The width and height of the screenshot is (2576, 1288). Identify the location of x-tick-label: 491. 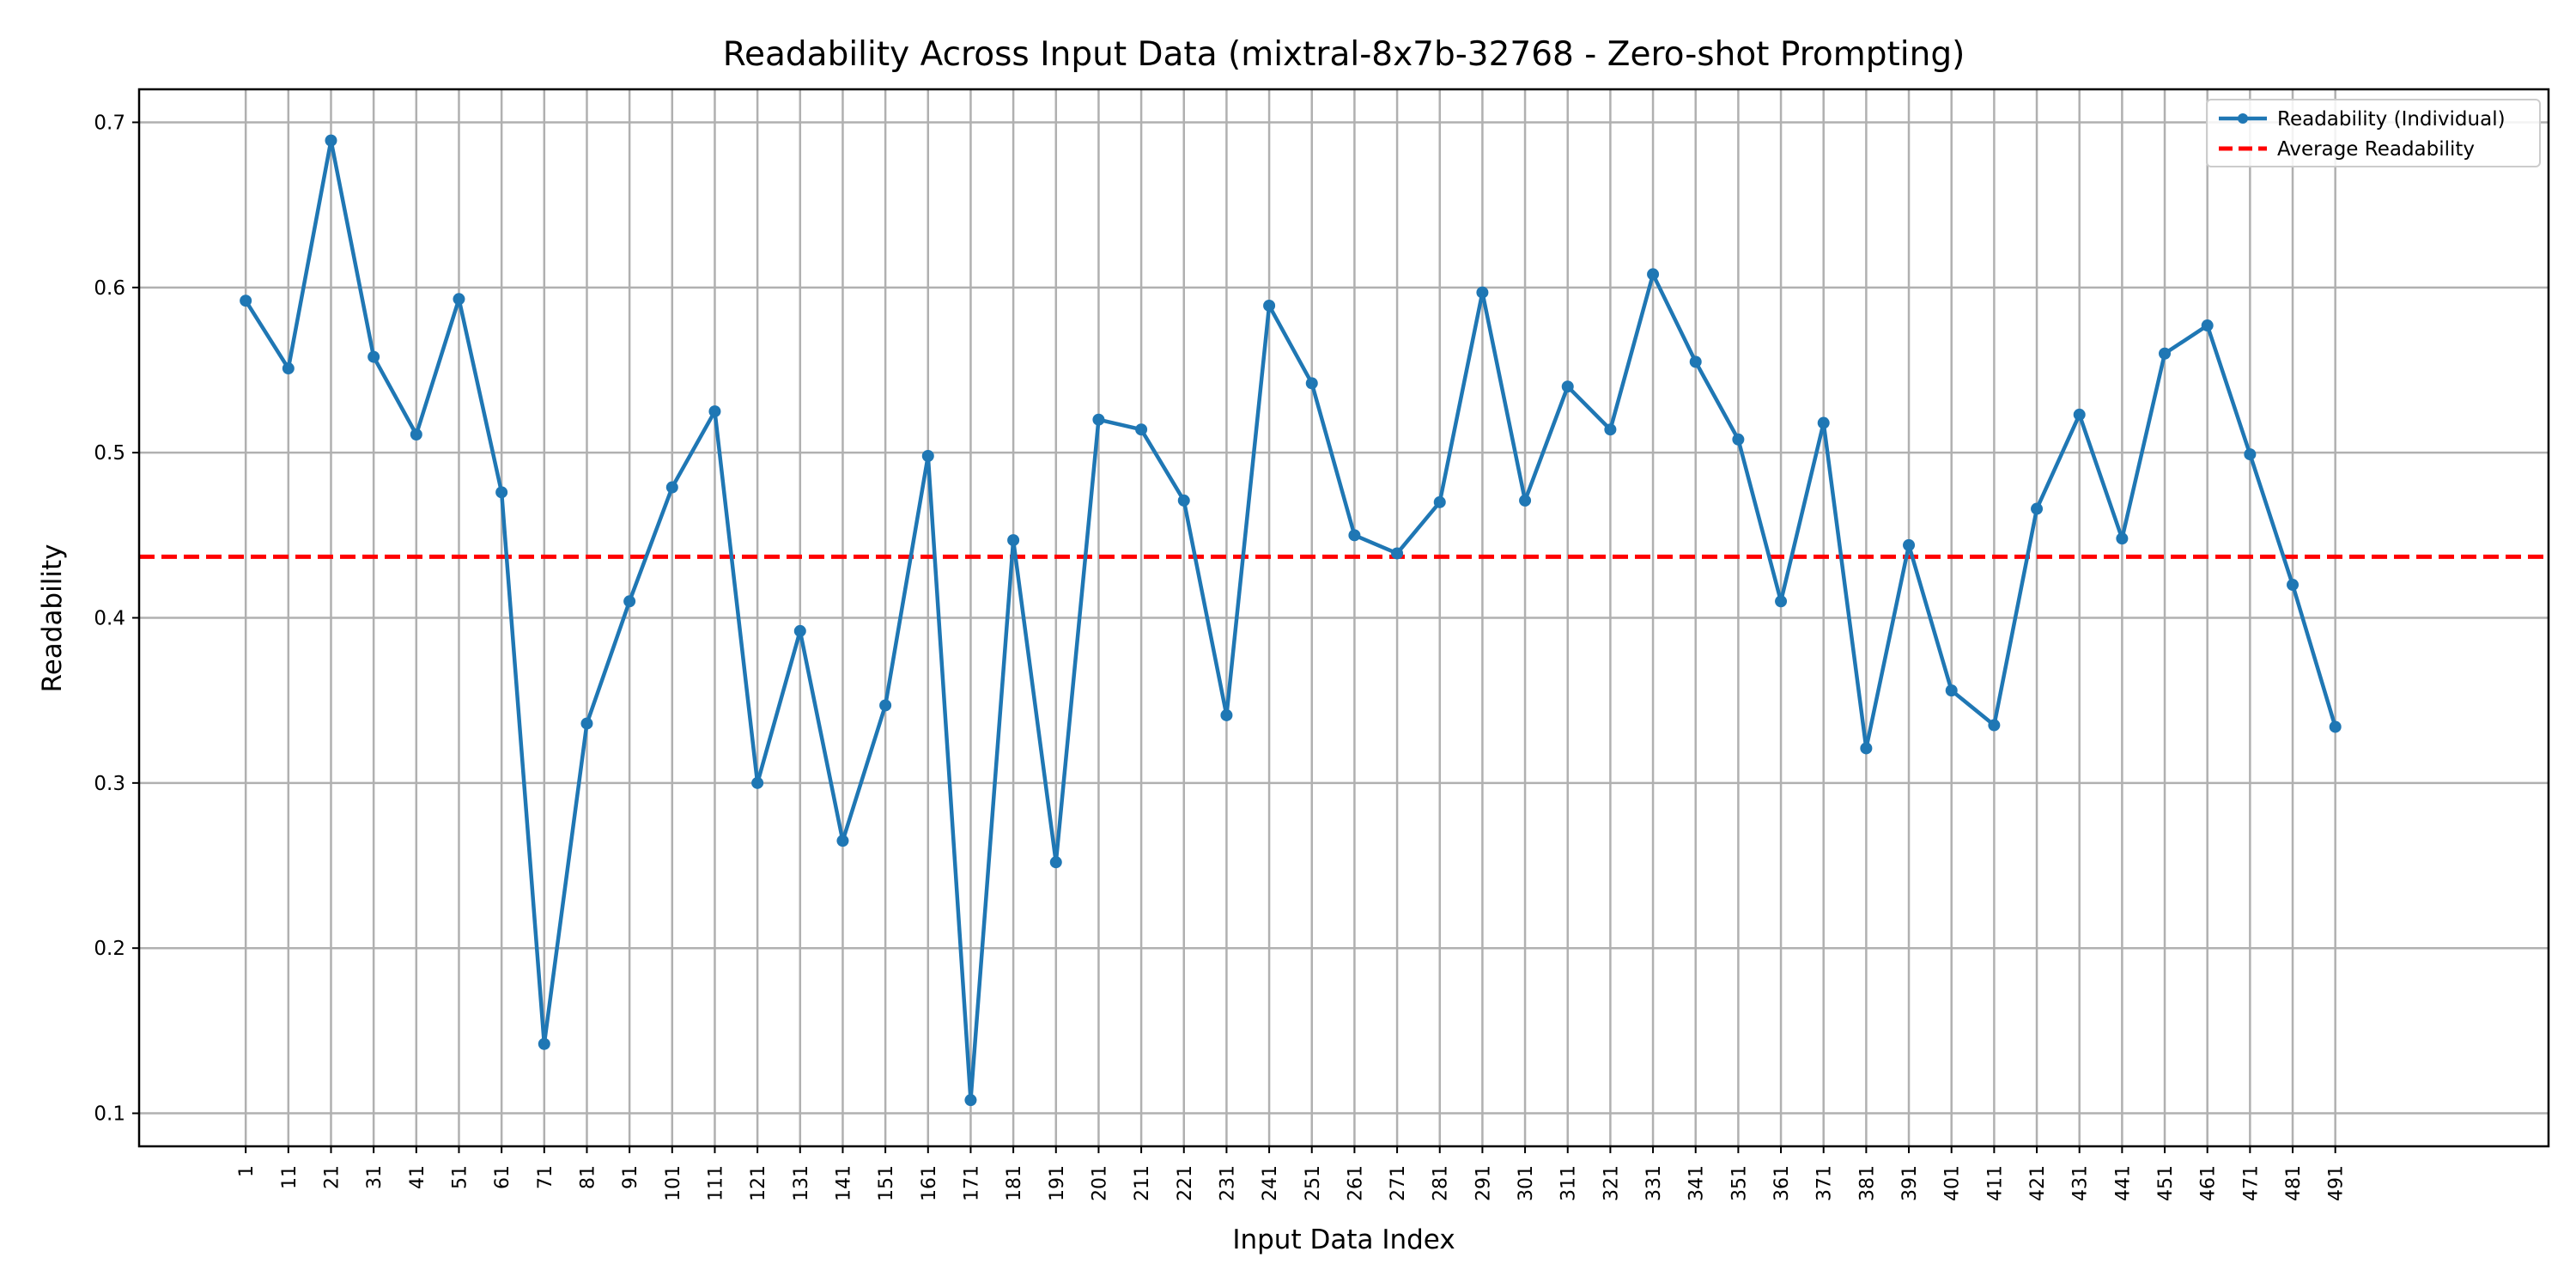
(2337, 1183).